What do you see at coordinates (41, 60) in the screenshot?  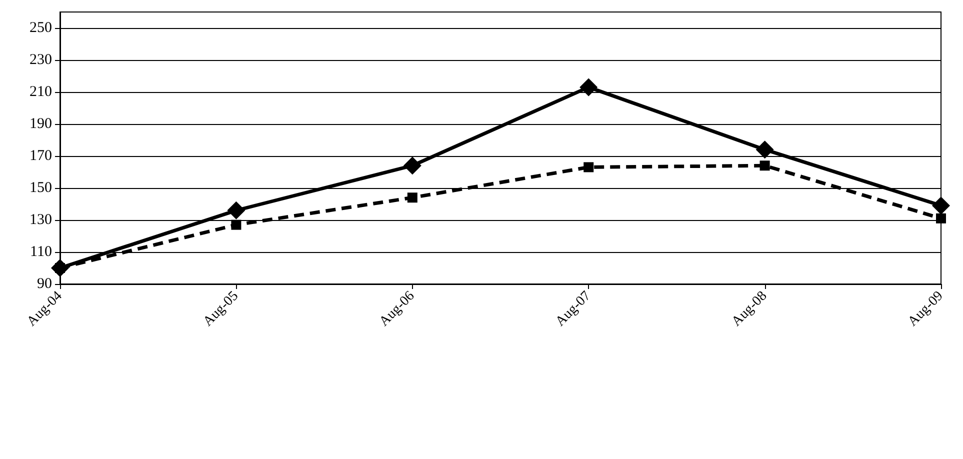 I see `y-tick-label: 230` at bounding box center [41, 60].